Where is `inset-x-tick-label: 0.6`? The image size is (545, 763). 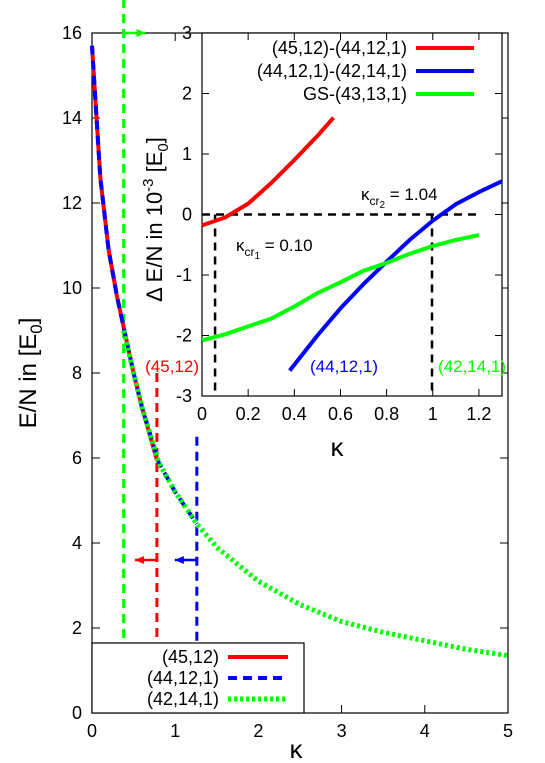 inset-x-tick-label: 0.6 is located at coordinates (340, 414).